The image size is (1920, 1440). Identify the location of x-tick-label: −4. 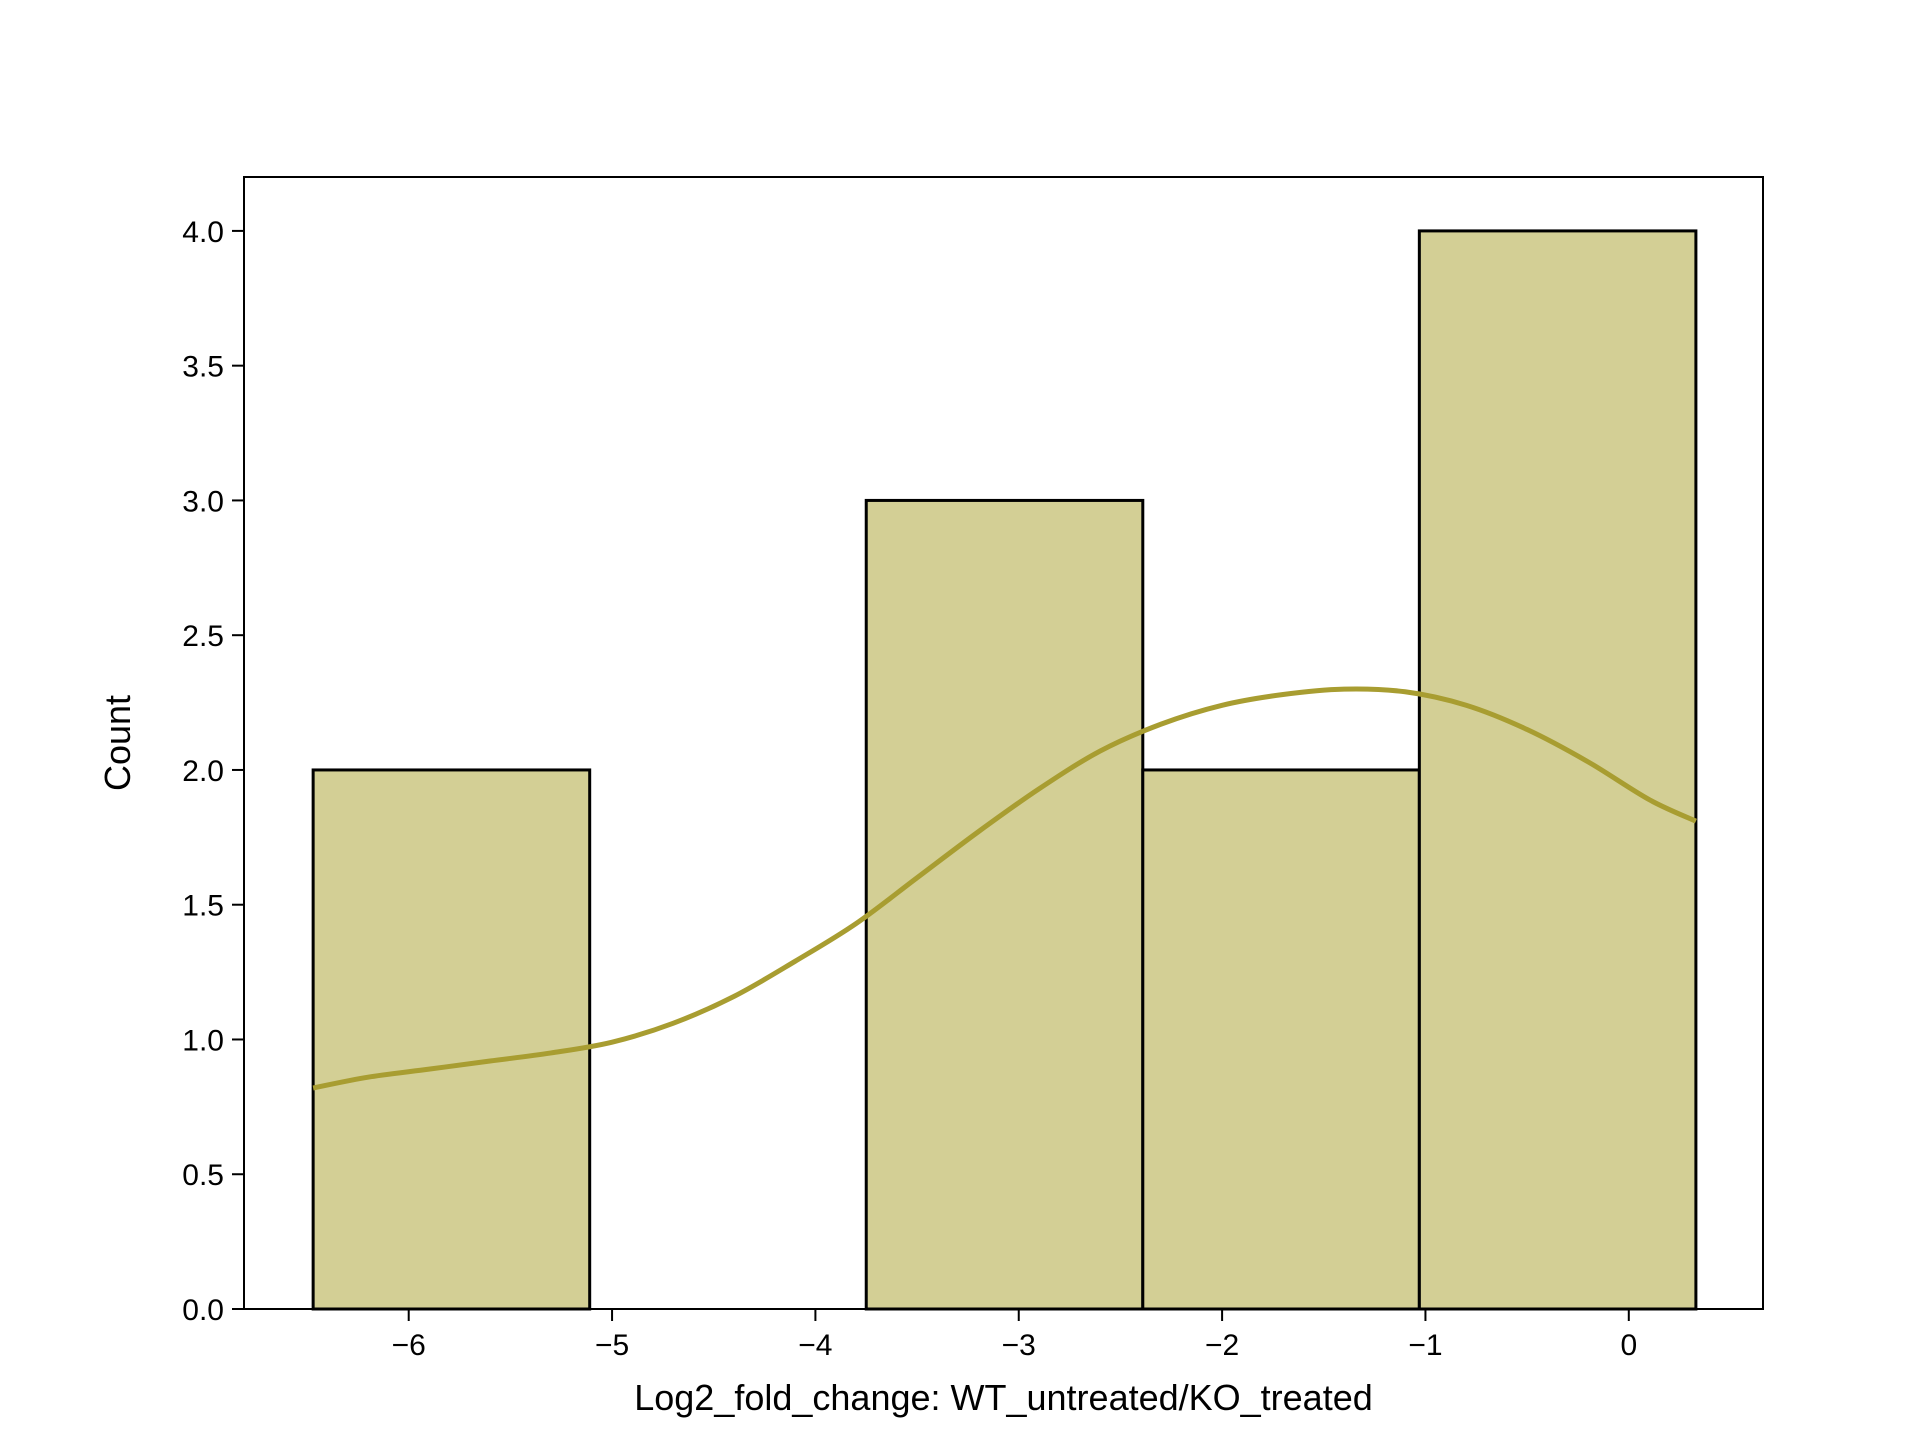
(815, 1345).